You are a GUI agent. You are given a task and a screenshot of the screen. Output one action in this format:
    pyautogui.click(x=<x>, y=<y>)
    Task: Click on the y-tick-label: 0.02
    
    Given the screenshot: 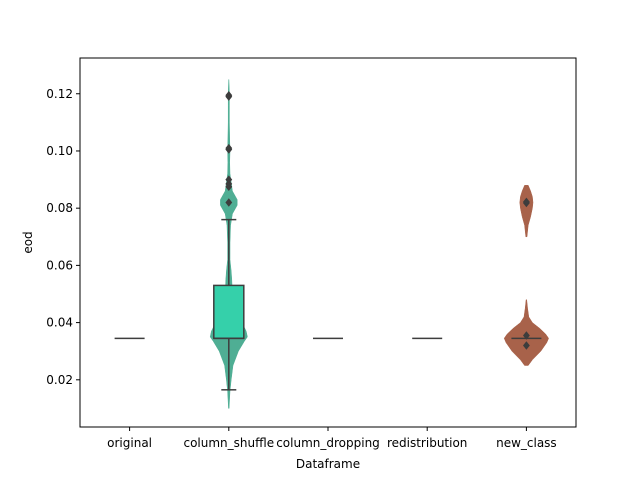 What is the action you would take?
    pyautogui.click(x=59, y=380)
    